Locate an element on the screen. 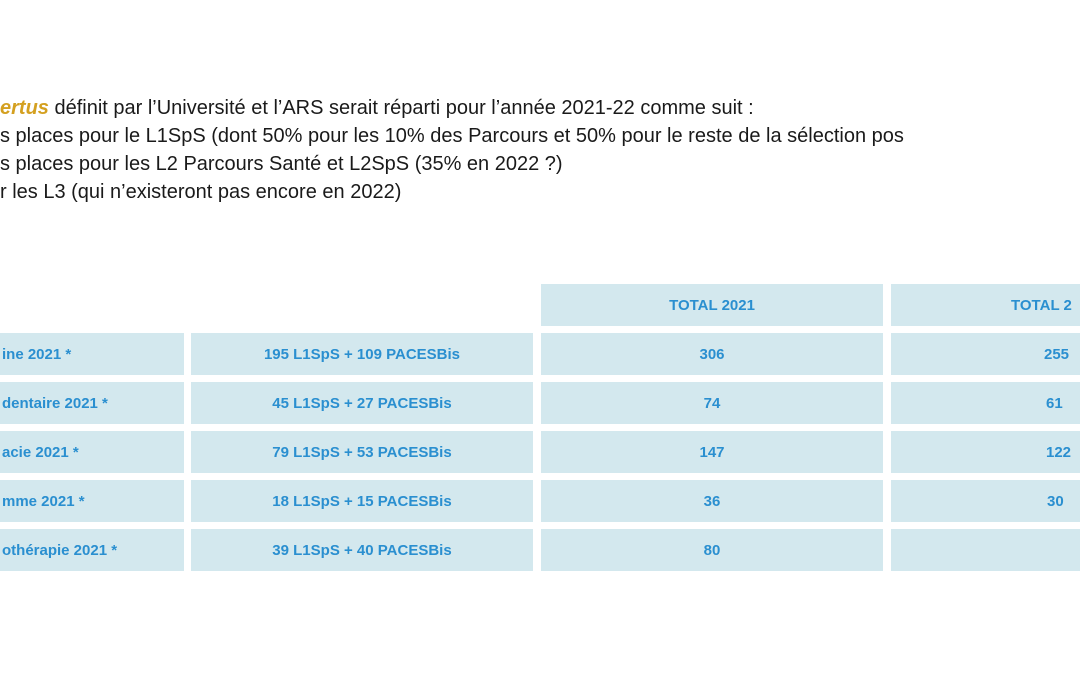  row-total-next: 61 is located at coordinates (985, 403).